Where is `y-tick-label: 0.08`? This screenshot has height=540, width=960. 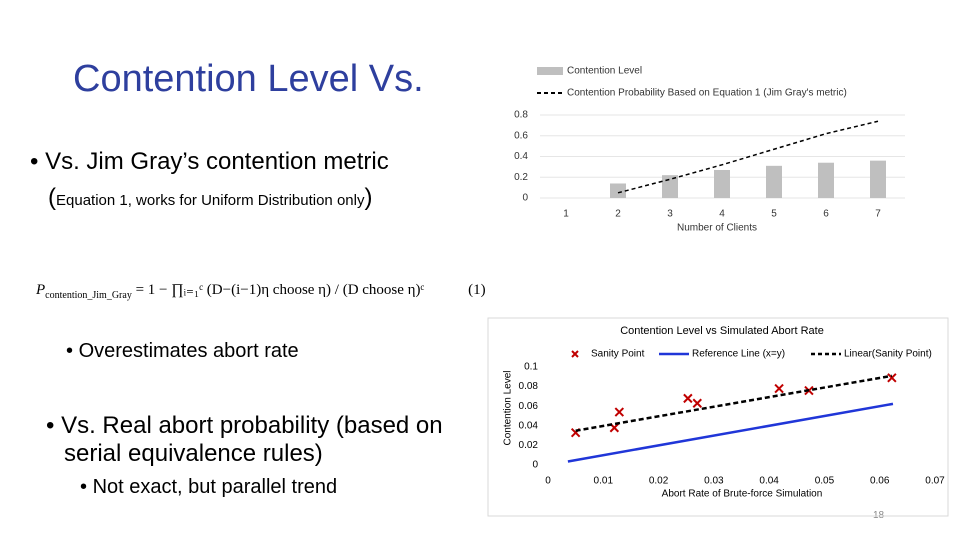 y-tick-label: 0.08 is located at coordinates (529, 386).